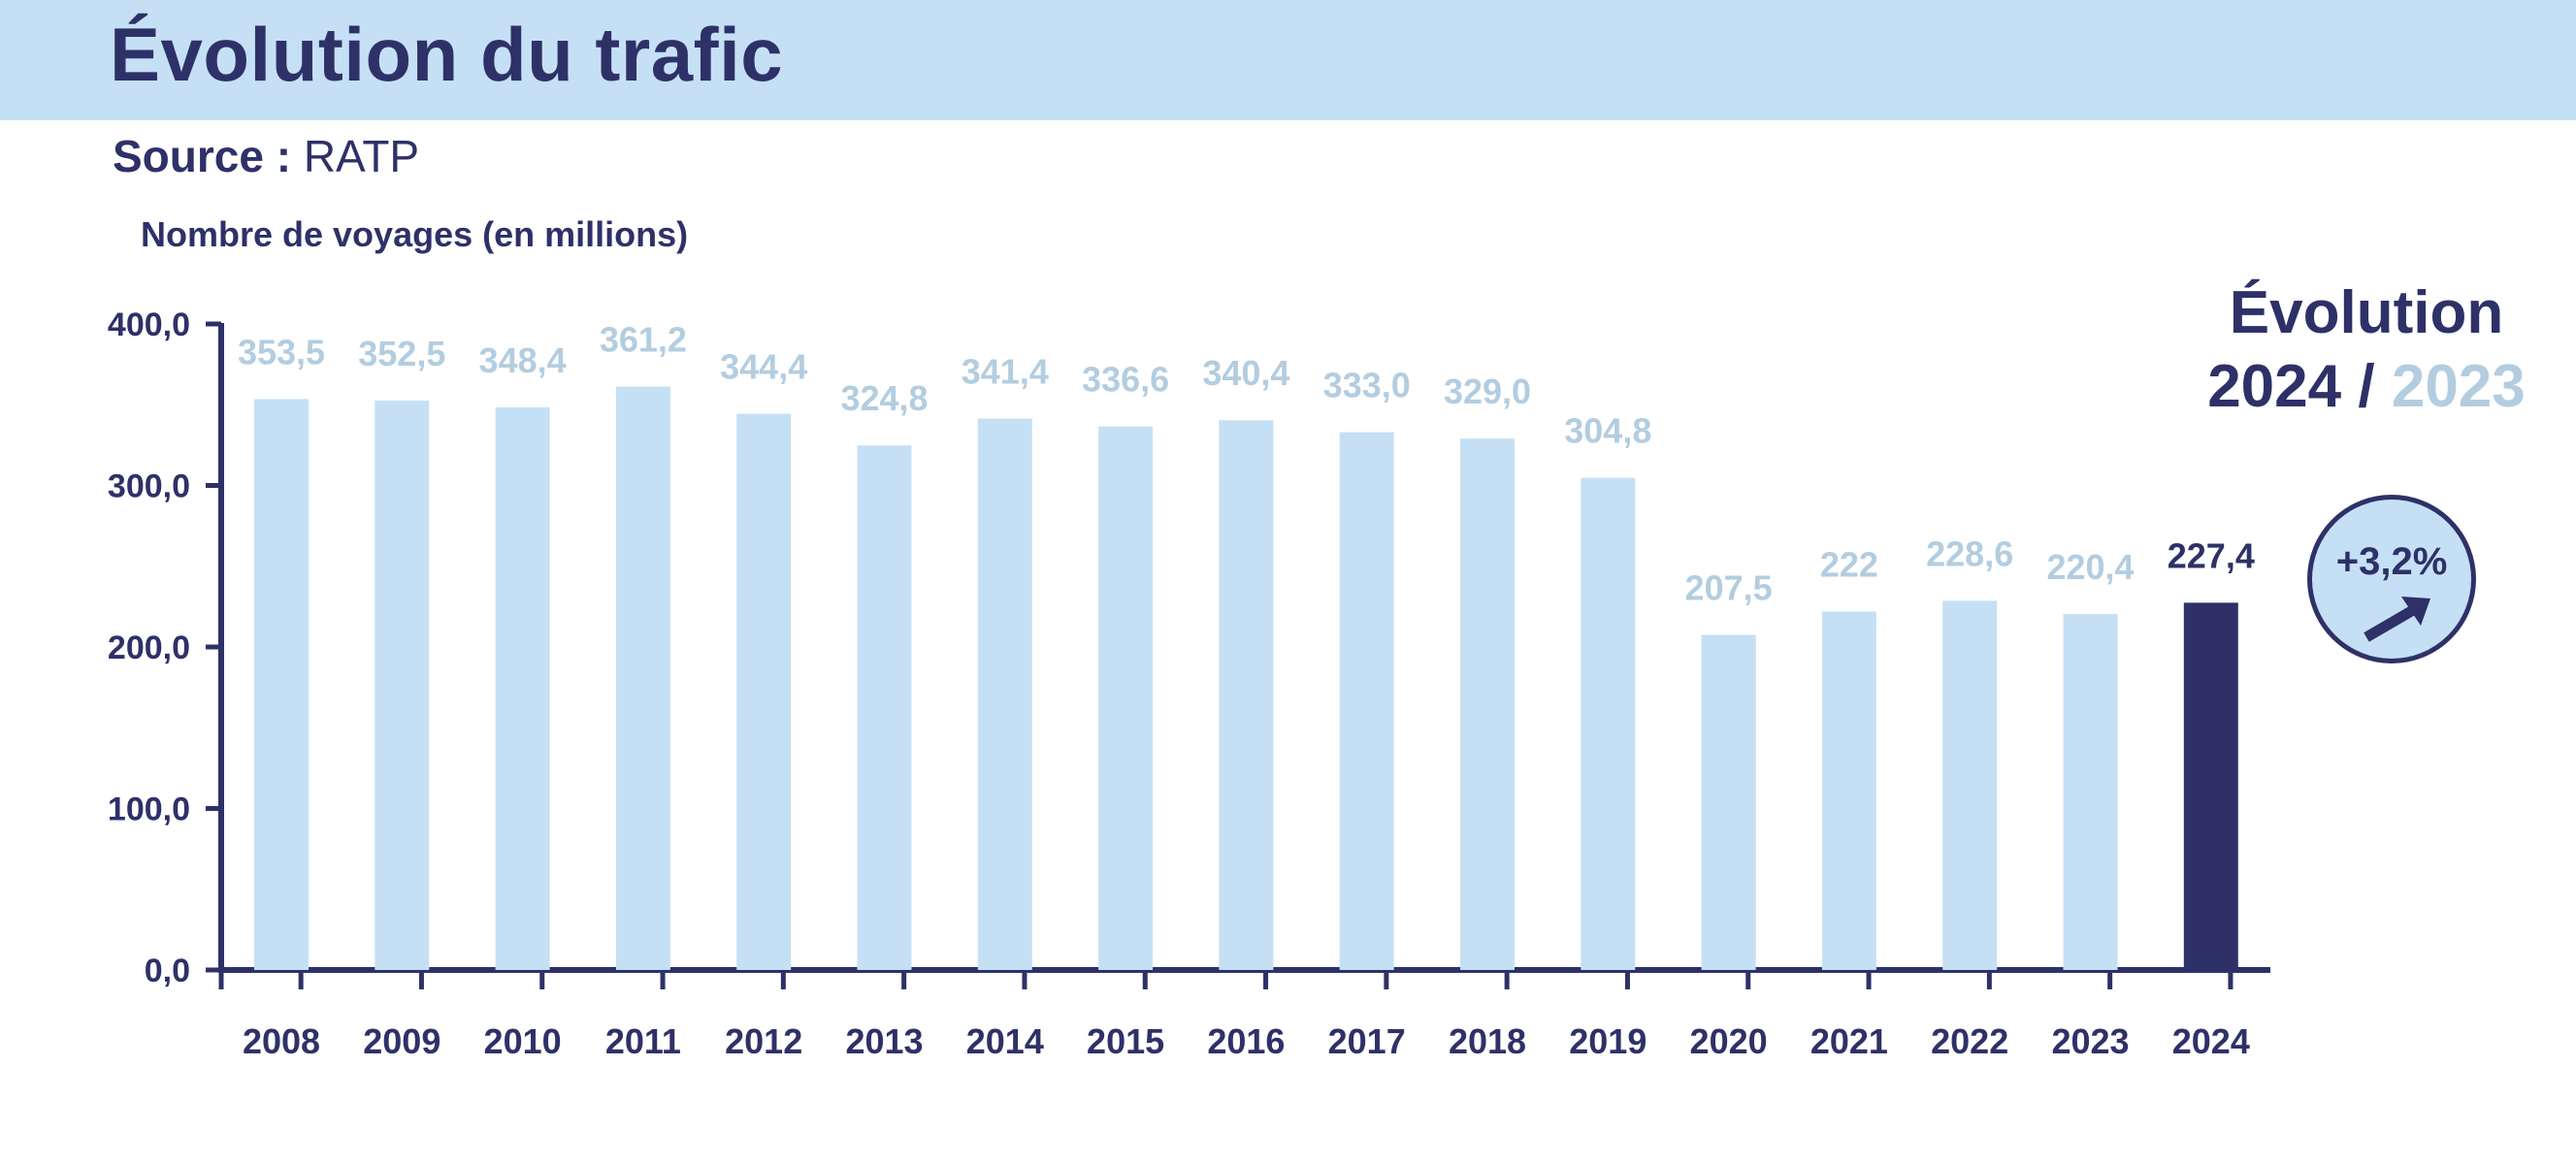 This screenshot has height=1163, width=2576. Describe the element at coordinates (2458, 386) in the screenshot. I see `evolution-year-previous: 2023` at that location.